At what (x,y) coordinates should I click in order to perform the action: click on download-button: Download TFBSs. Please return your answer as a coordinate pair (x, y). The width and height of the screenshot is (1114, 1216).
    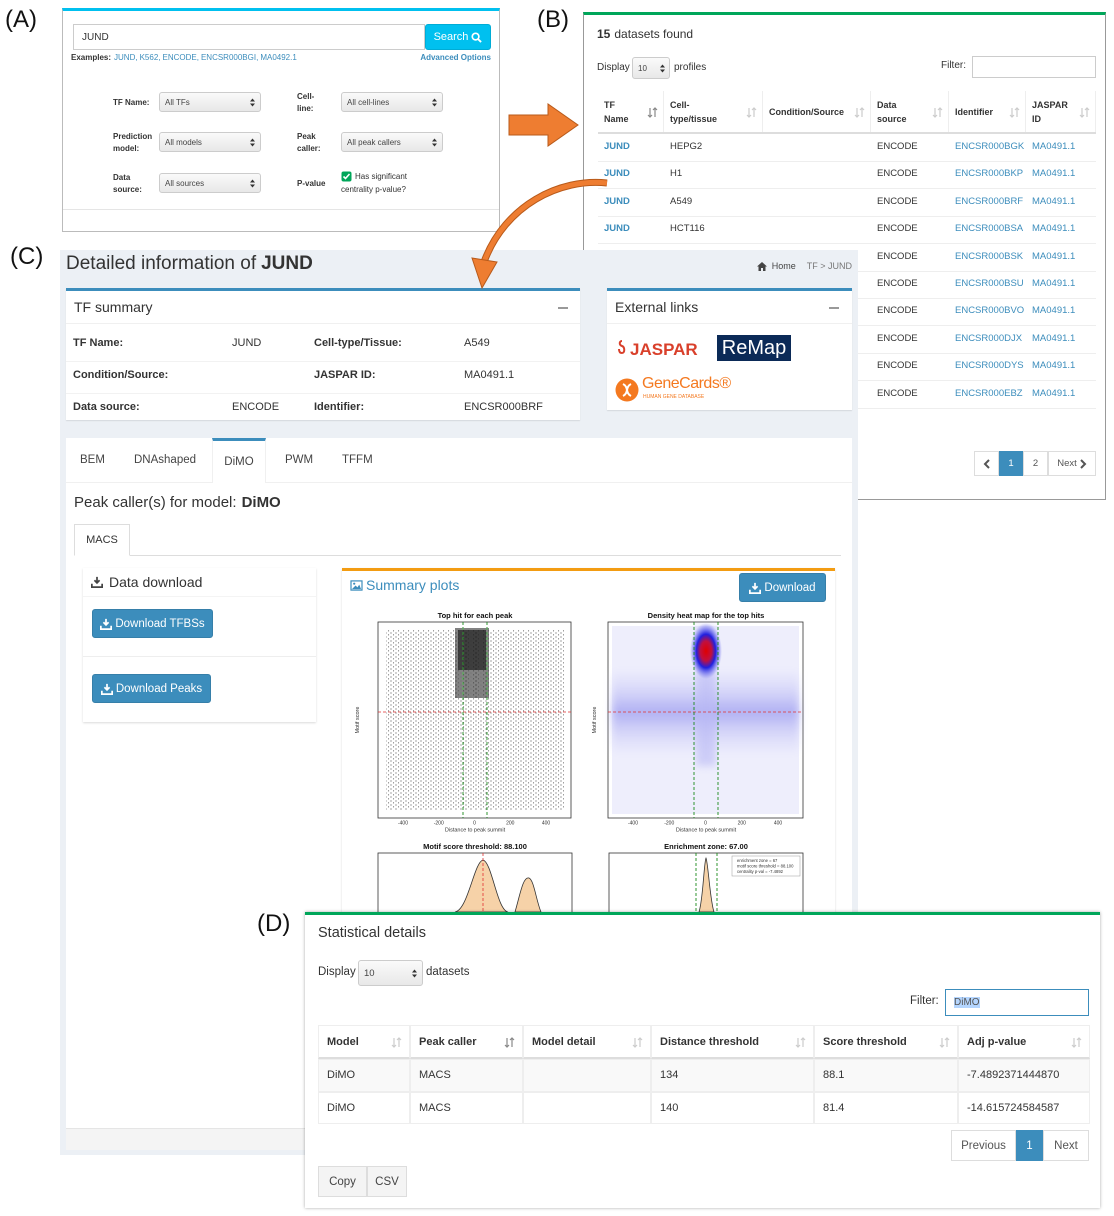
    Looking at the image, I should click on (152, 623).